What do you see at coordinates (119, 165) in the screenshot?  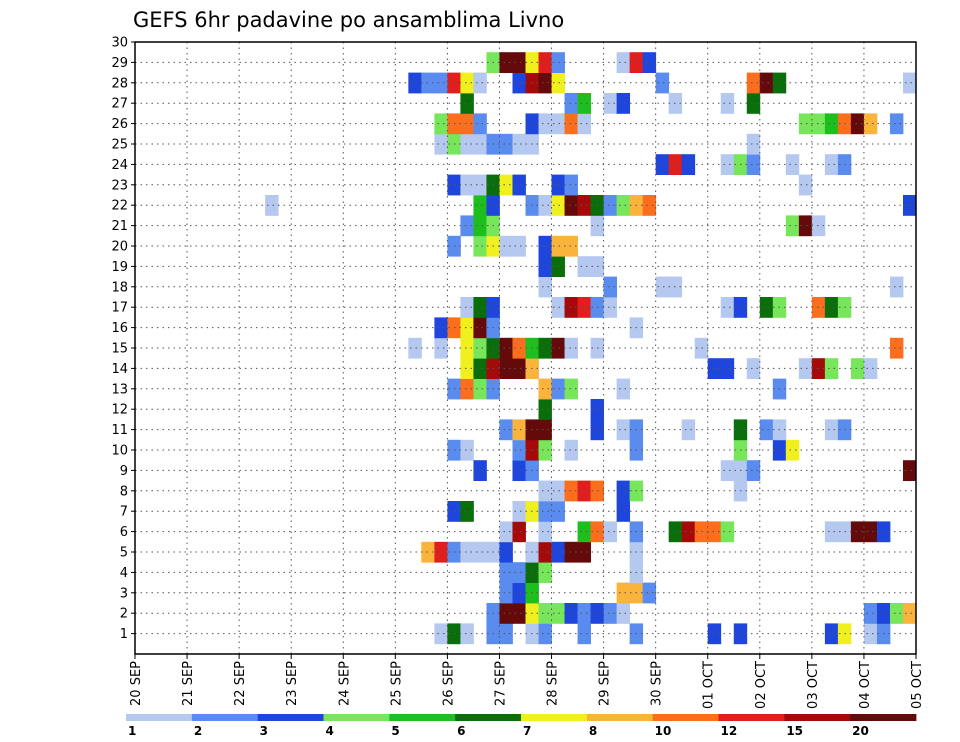 I see `y-tick-label: 24` at bounding box center [119, 165].